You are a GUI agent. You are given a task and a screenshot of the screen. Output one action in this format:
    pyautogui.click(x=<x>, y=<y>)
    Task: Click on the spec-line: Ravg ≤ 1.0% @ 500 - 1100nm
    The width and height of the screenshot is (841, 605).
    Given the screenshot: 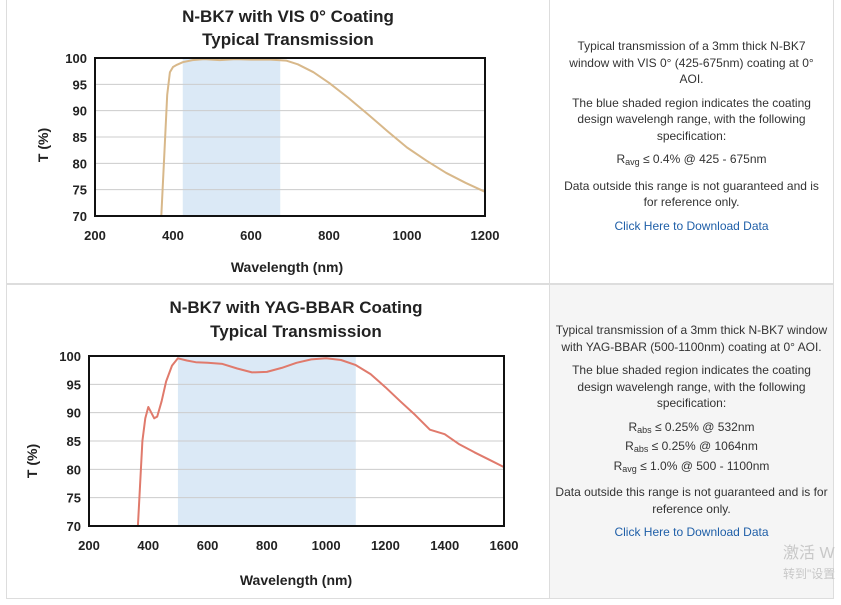 What is the action you would take?
    pyautogui.click(x=691, y=466)
    